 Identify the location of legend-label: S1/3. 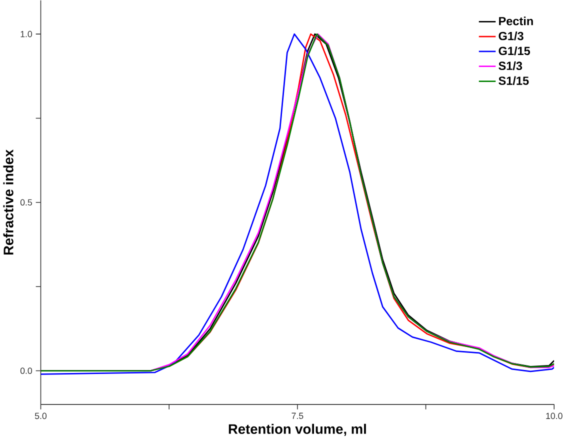
(510, 65).